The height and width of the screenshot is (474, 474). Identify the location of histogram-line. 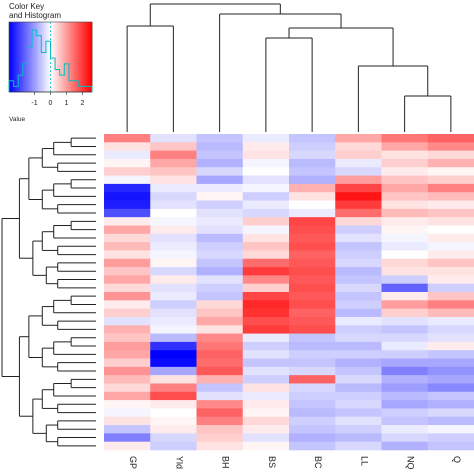
(50, 60).